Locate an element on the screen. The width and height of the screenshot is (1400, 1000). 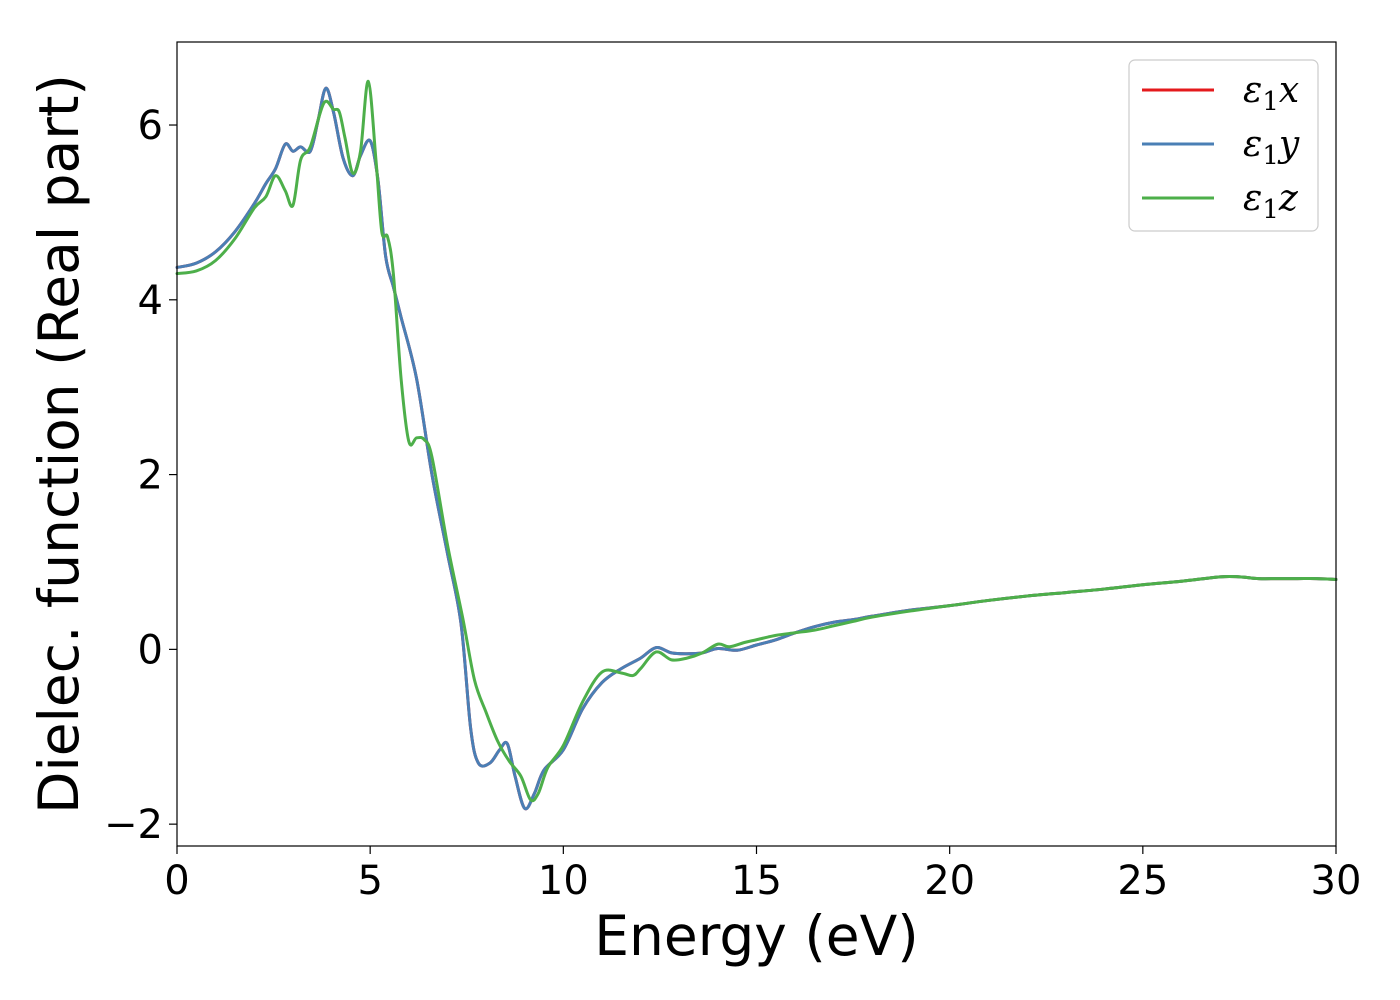
x-axis-label: Energy (eV) is located at coordinates (756, 936).